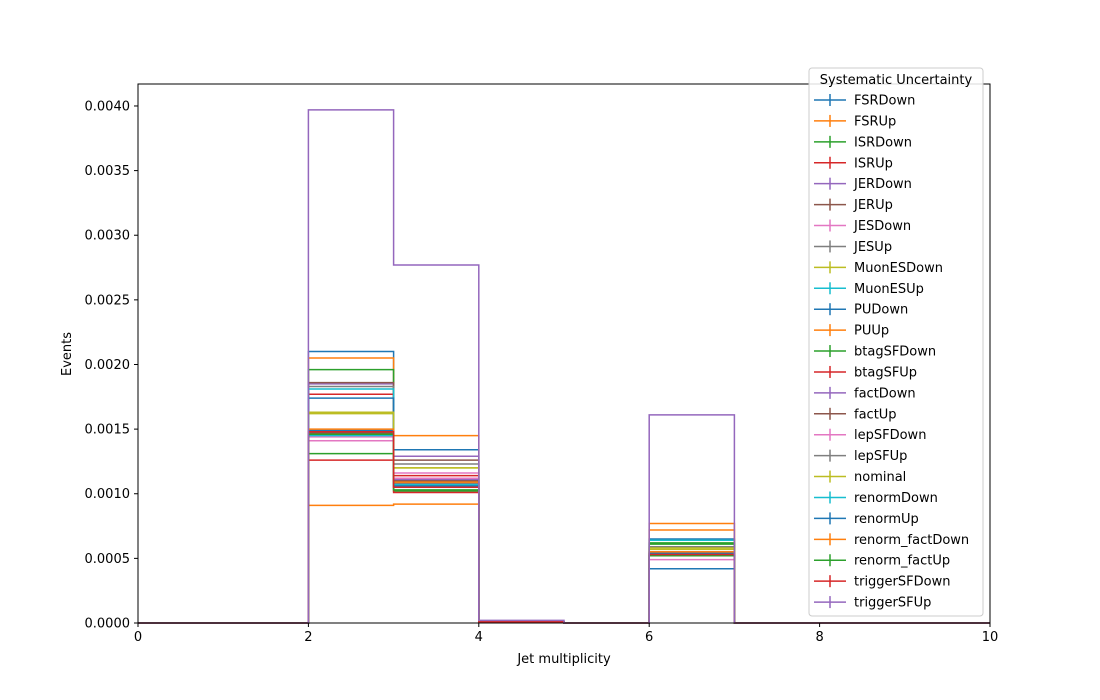  I want to click on legend-item: MuonESDown, so click(878, 268).